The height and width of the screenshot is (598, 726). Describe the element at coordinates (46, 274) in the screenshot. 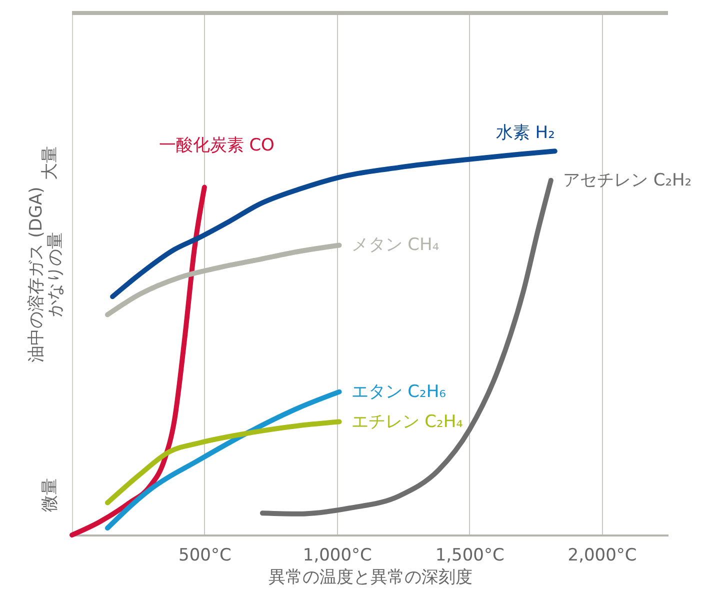

I see `y-axis-title: 油中の溶存ガス (DGA) かなりの量` at that location.